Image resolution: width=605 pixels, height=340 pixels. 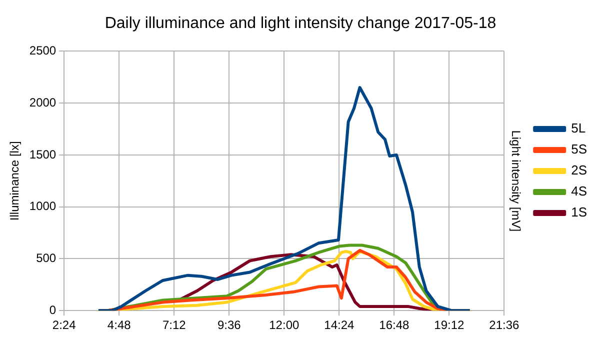 I want to click on y-tick-label: 0, so click(x=52, y=309).